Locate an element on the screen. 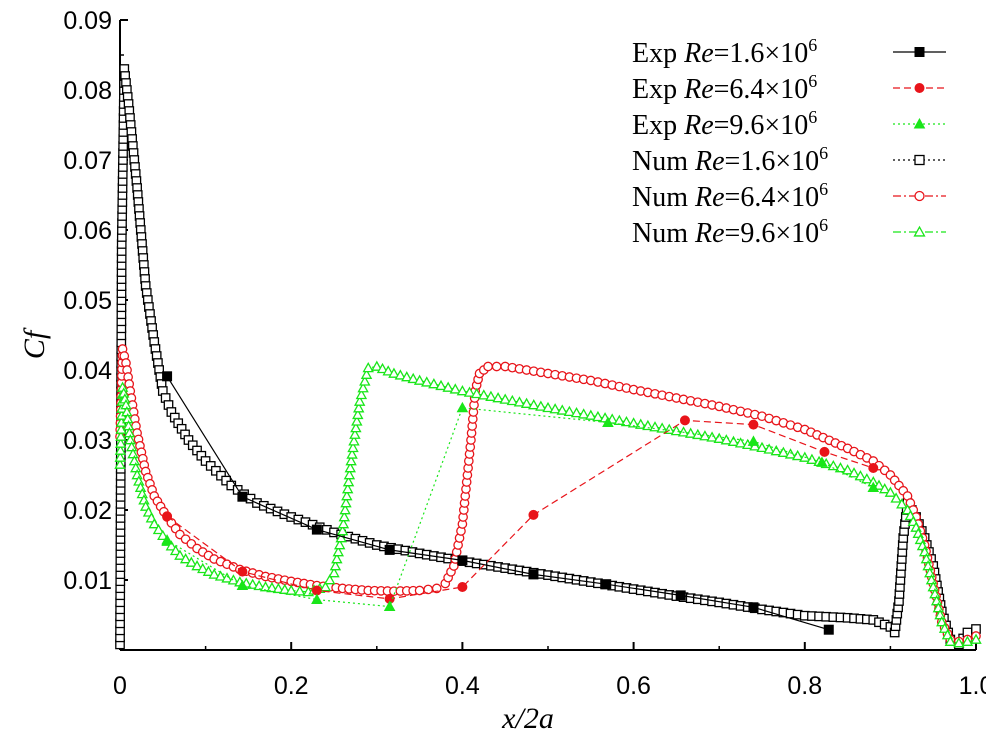  legend-marker is located at coordinates (919, 52).